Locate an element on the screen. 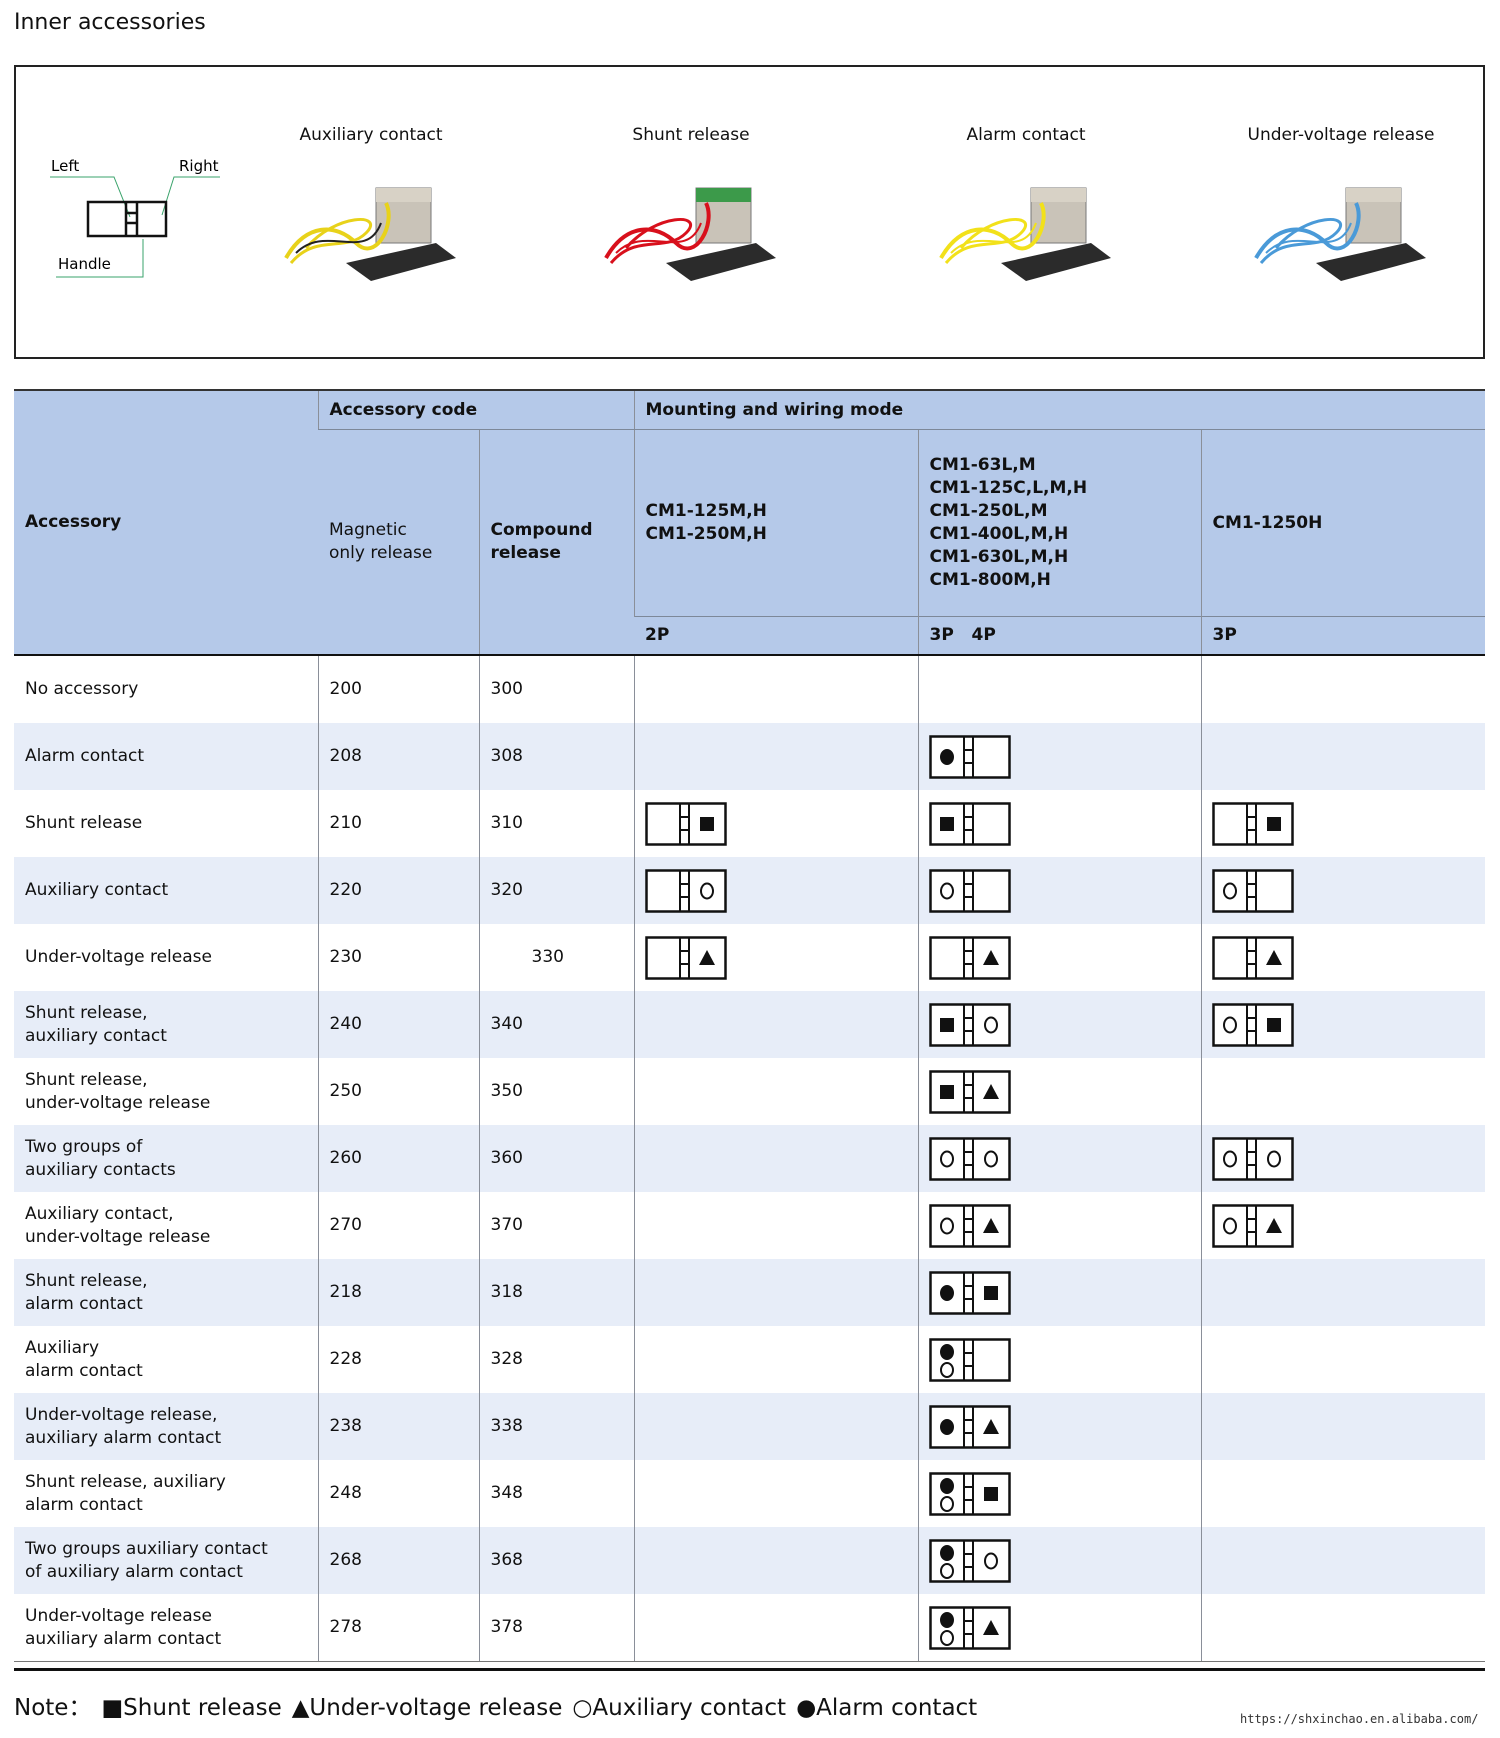 The height and width of the screenshot is (1738, 1500). header-accessory: Accessory is located at coordinates (166, 522).